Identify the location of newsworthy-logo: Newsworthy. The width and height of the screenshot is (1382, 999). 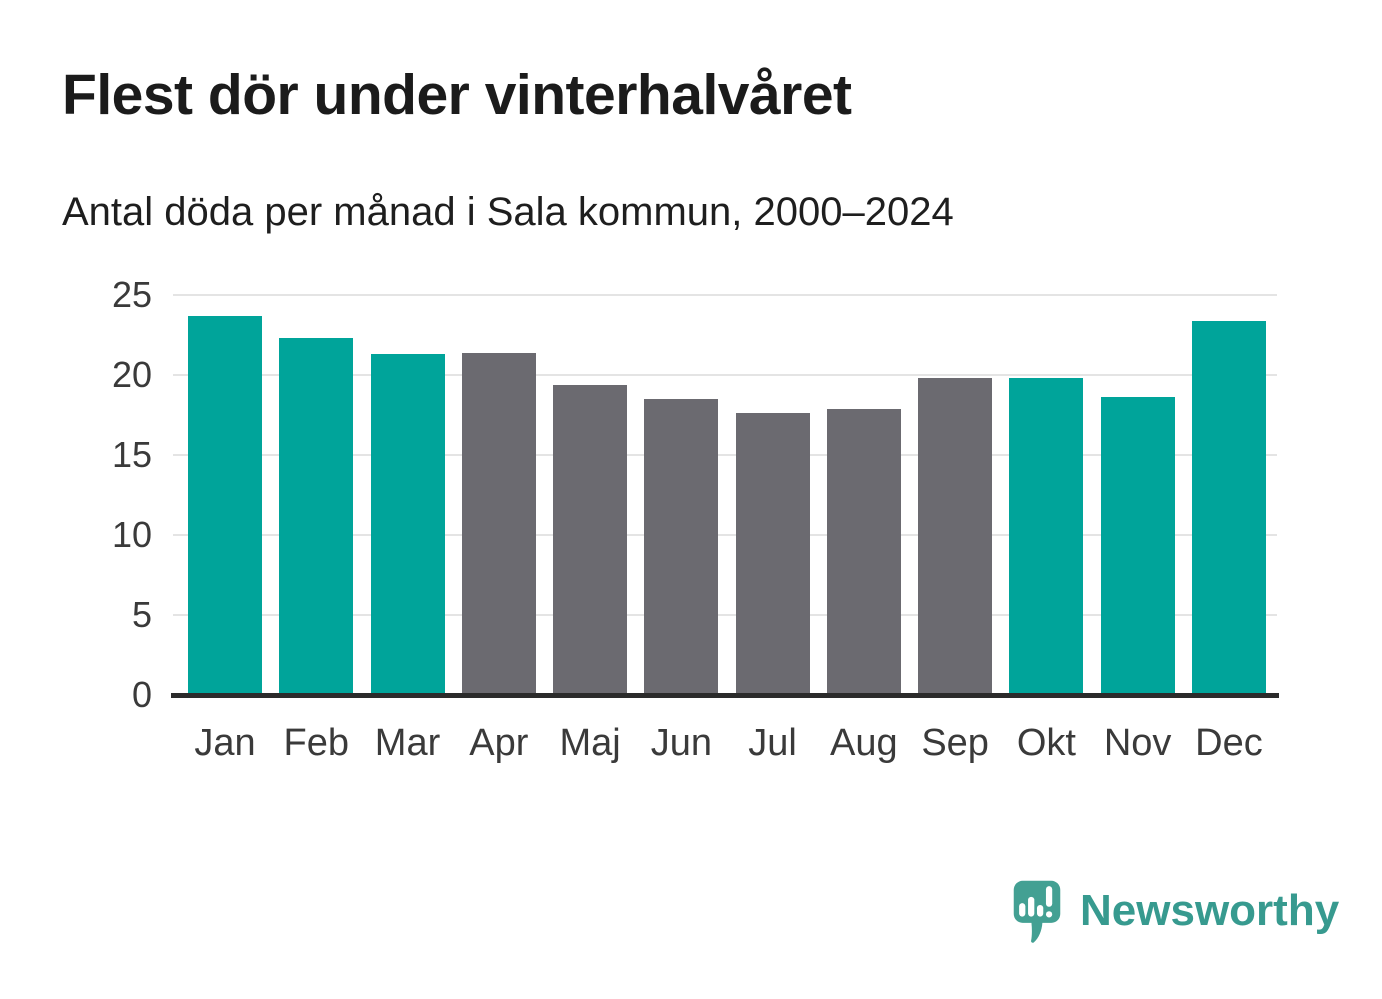
(1174, 913).